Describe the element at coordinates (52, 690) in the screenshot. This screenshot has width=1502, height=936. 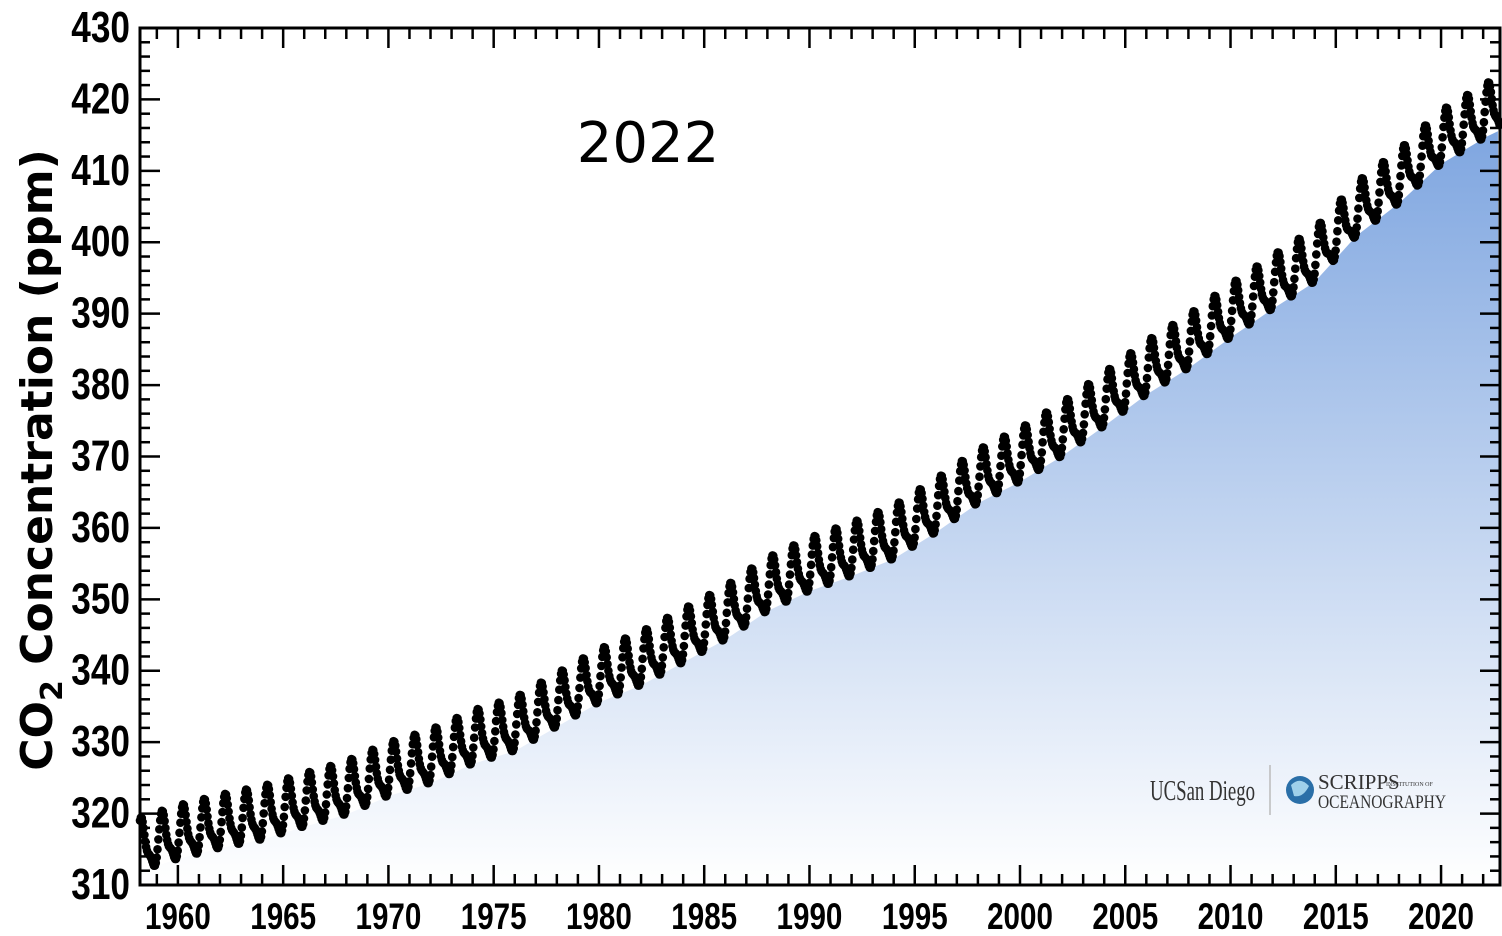
I see `y-axis-label-subscript: 2` at that location.